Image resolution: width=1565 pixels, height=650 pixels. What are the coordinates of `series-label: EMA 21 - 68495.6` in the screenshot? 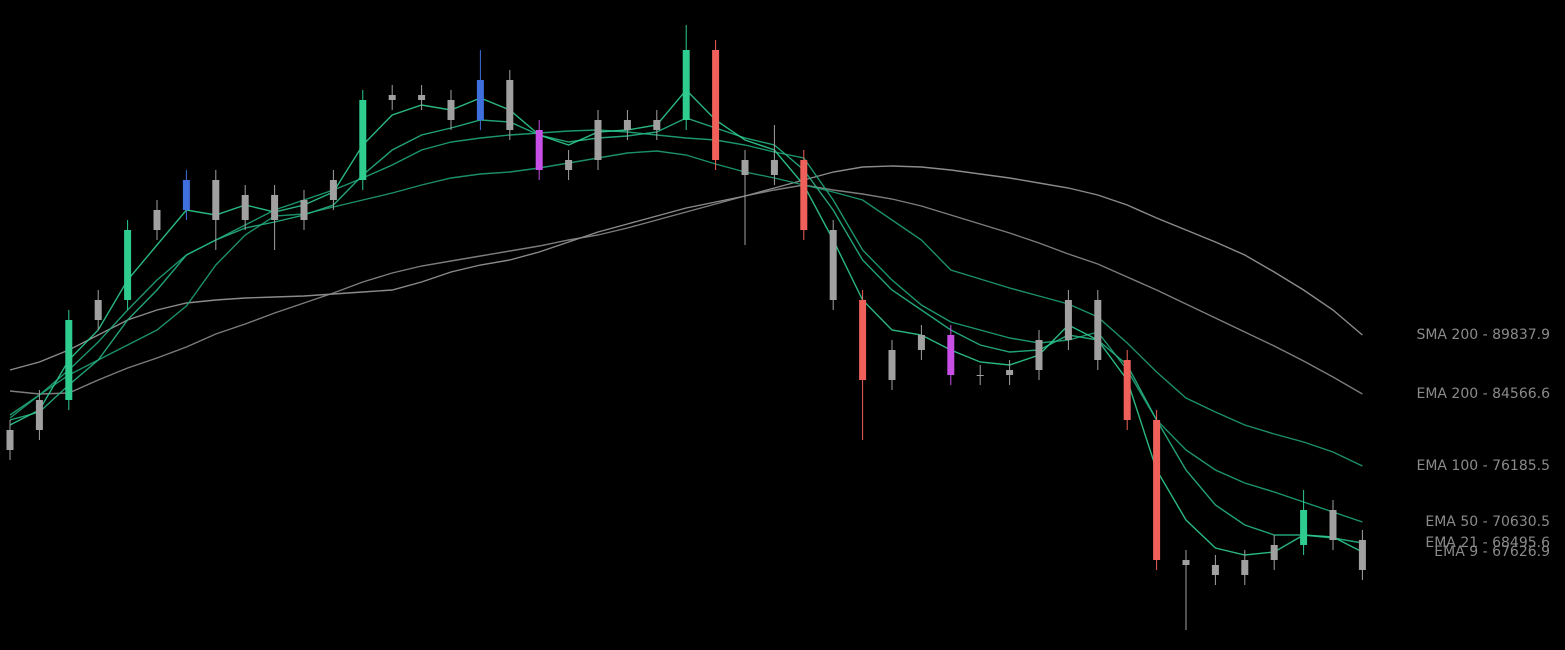 It's located at (1487, 543).